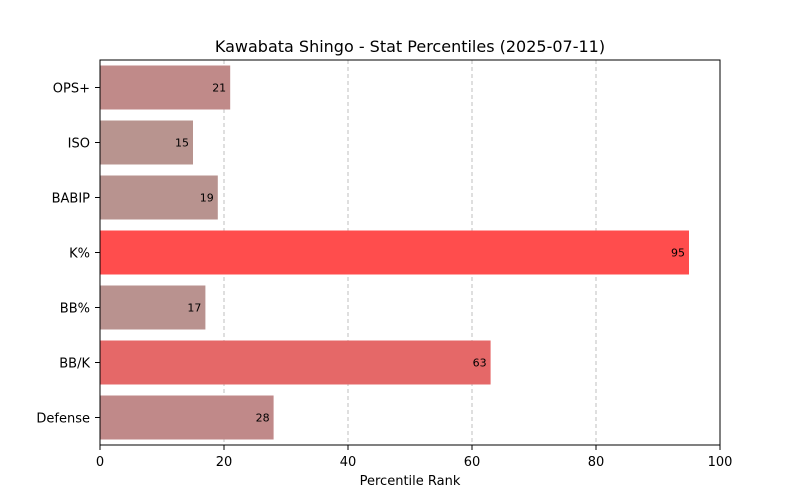 This screenshot has height=504, width=800. I want to click on x-tick-label: 100, so click(720, 462).